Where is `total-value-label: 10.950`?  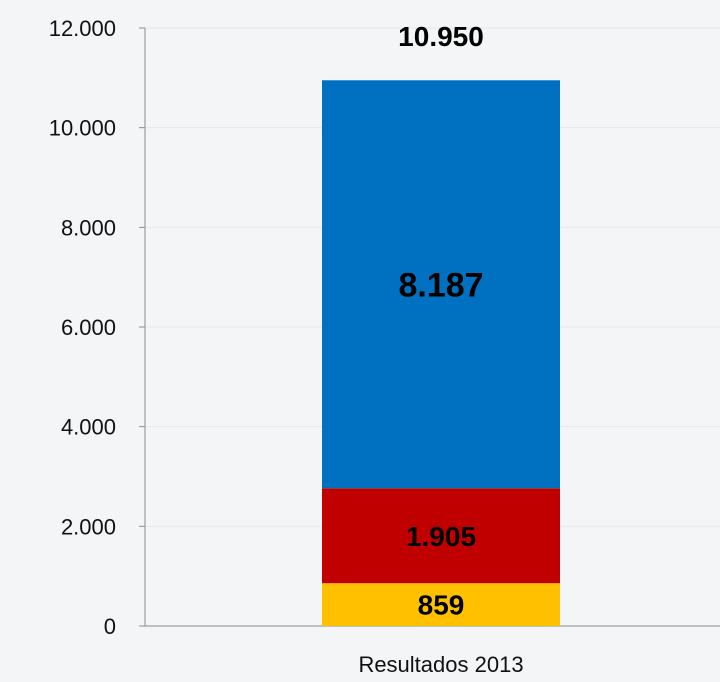
total-value-label: 10.950 is located at coordinates (441, 36).